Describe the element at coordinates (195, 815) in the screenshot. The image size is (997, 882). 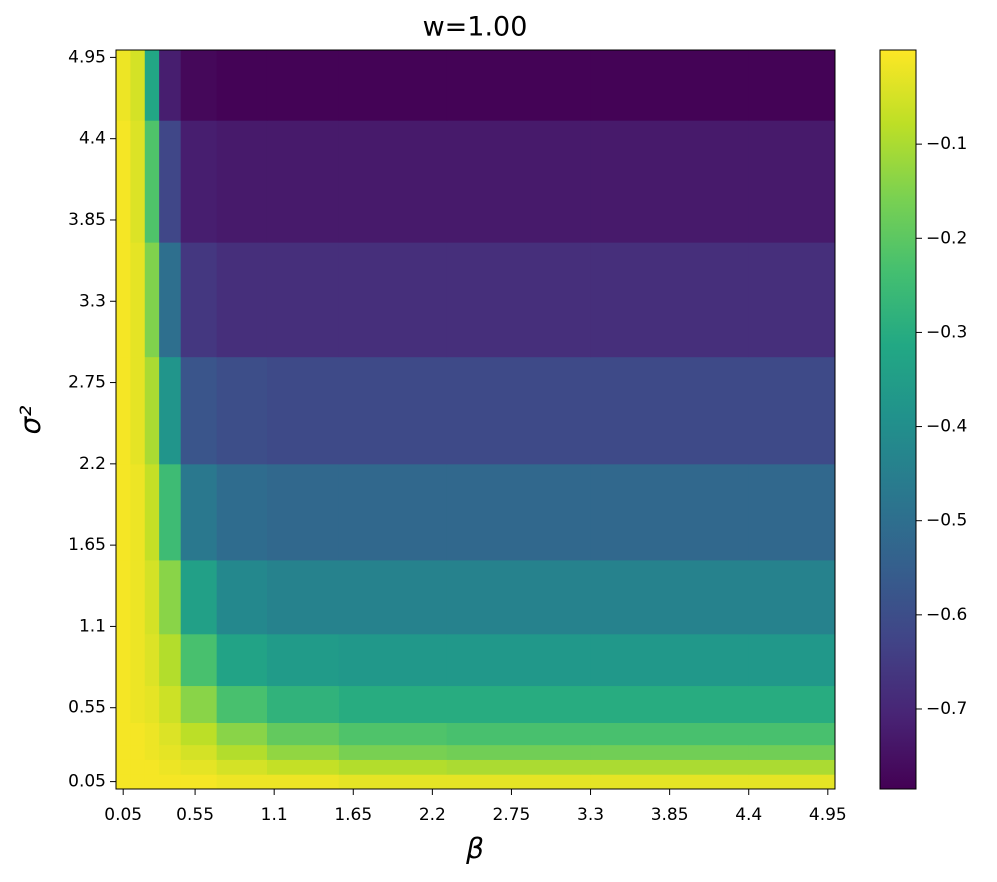
I see `x-tick-label: 0.55` at that location.